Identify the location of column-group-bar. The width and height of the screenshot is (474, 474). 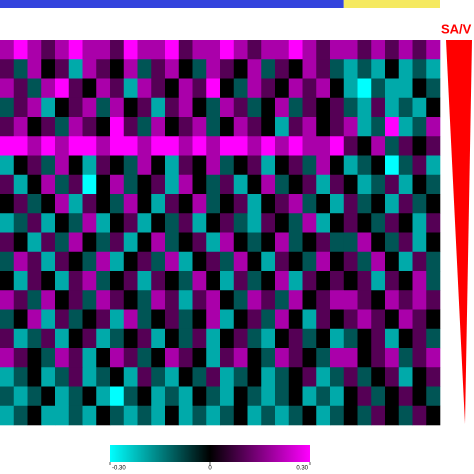
(391, 4).